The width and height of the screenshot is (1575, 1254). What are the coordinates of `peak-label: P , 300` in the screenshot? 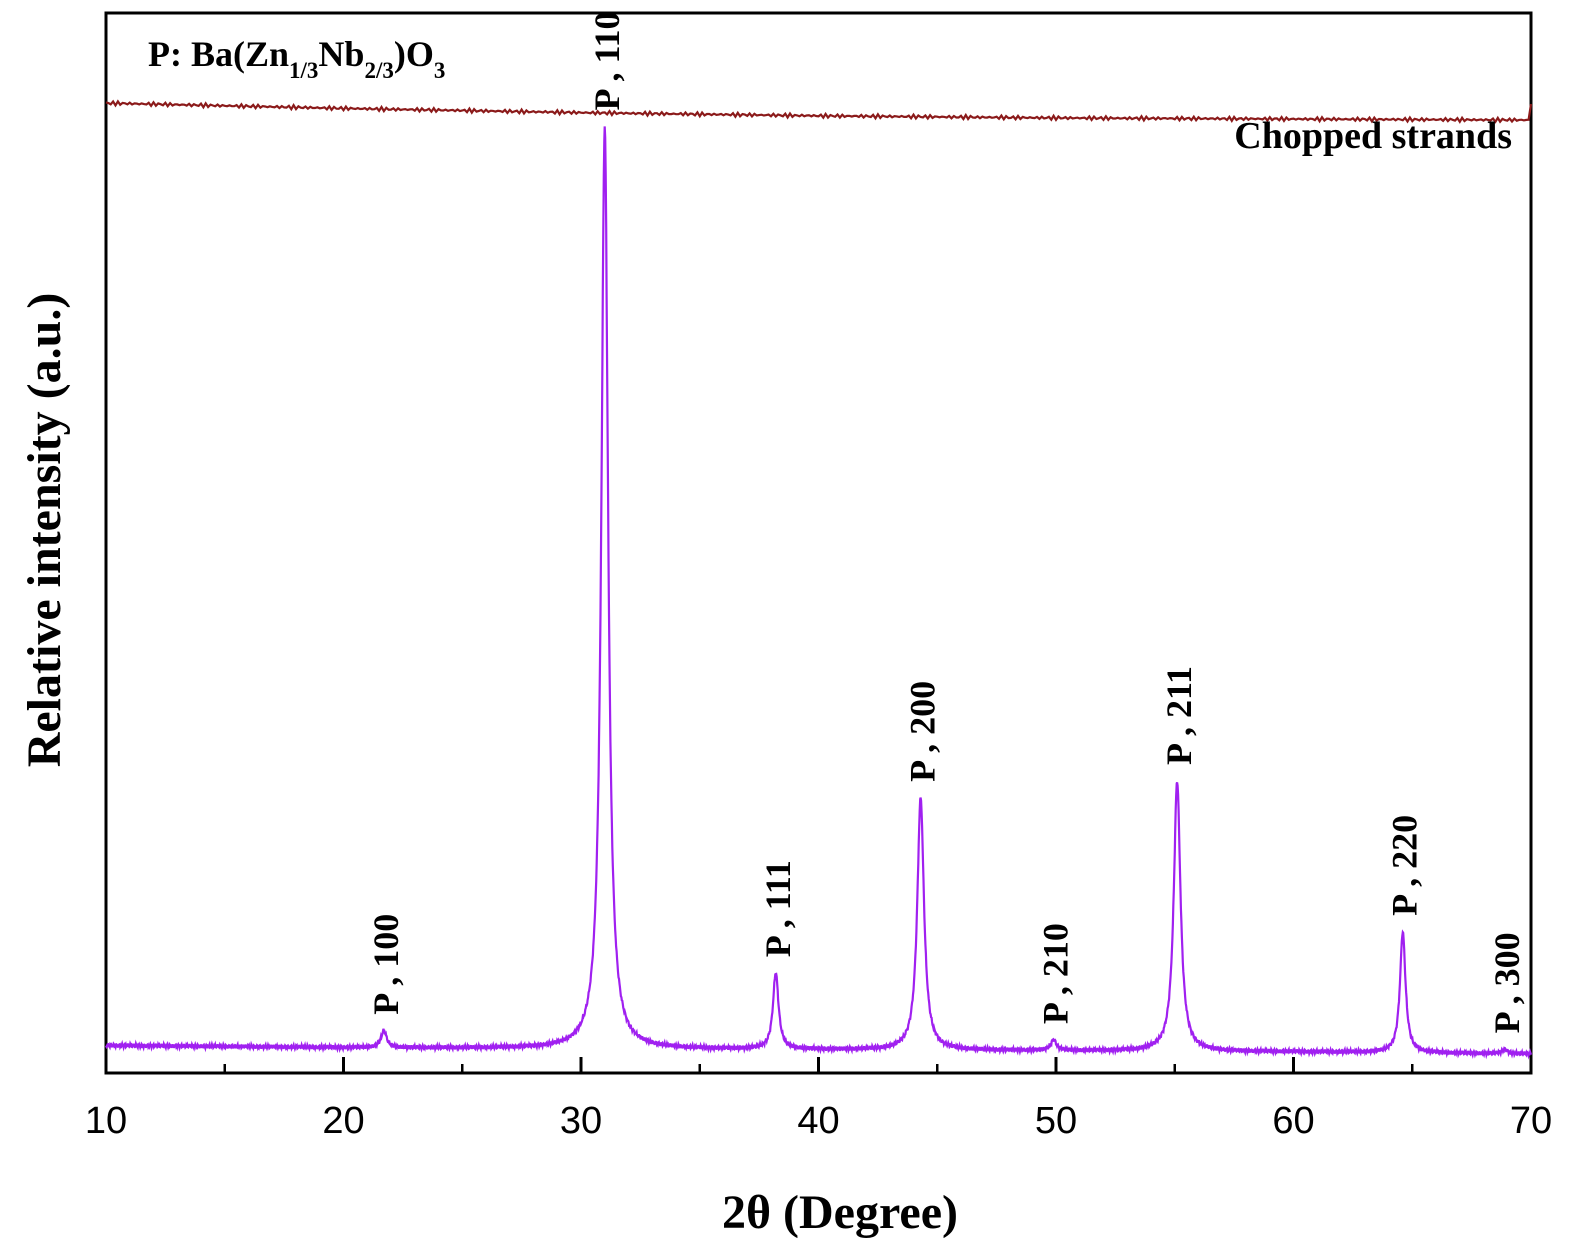 It's located at (1507, 982).